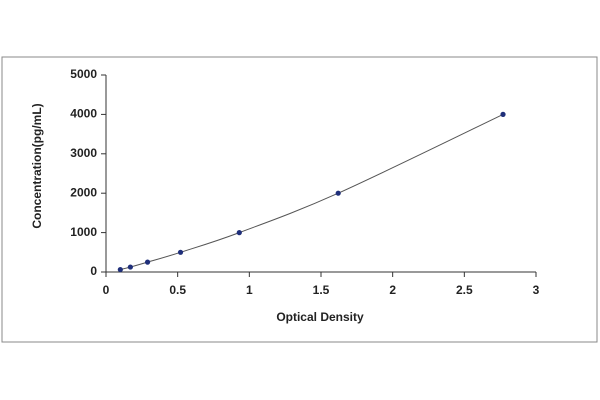 The image size is (600, 400). Describe the element at coordinates (249, 290) in the screenshot. I see `x-tick-label: 1` at that location.